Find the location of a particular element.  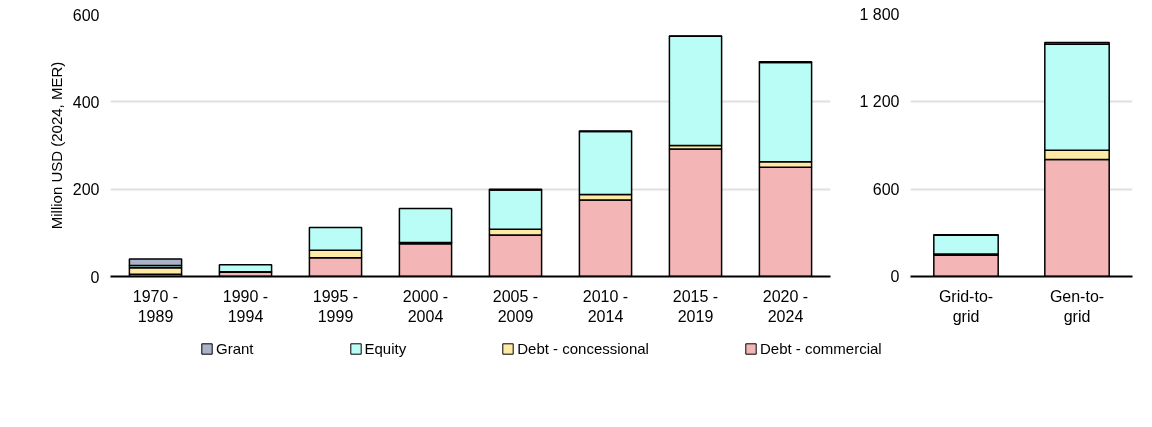

x-tick-label: 2010 - 2014 is located at coordinates (605, 306).